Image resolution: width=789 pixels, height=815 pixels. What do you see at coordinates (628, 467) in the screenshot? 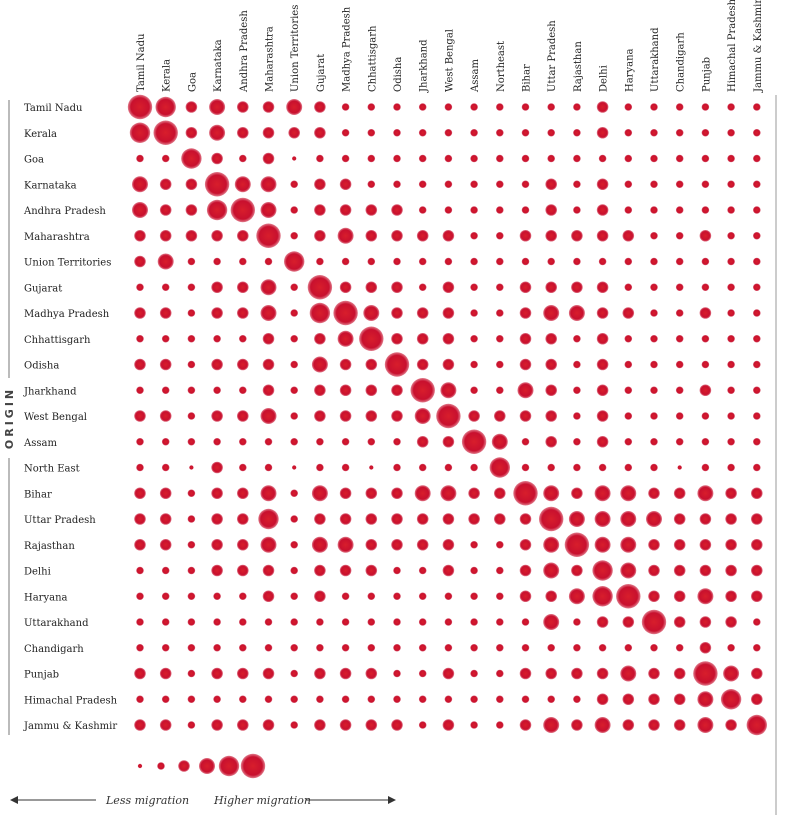
I see `bubble-north-east-to-haryana` at bounding box center [628, 467].